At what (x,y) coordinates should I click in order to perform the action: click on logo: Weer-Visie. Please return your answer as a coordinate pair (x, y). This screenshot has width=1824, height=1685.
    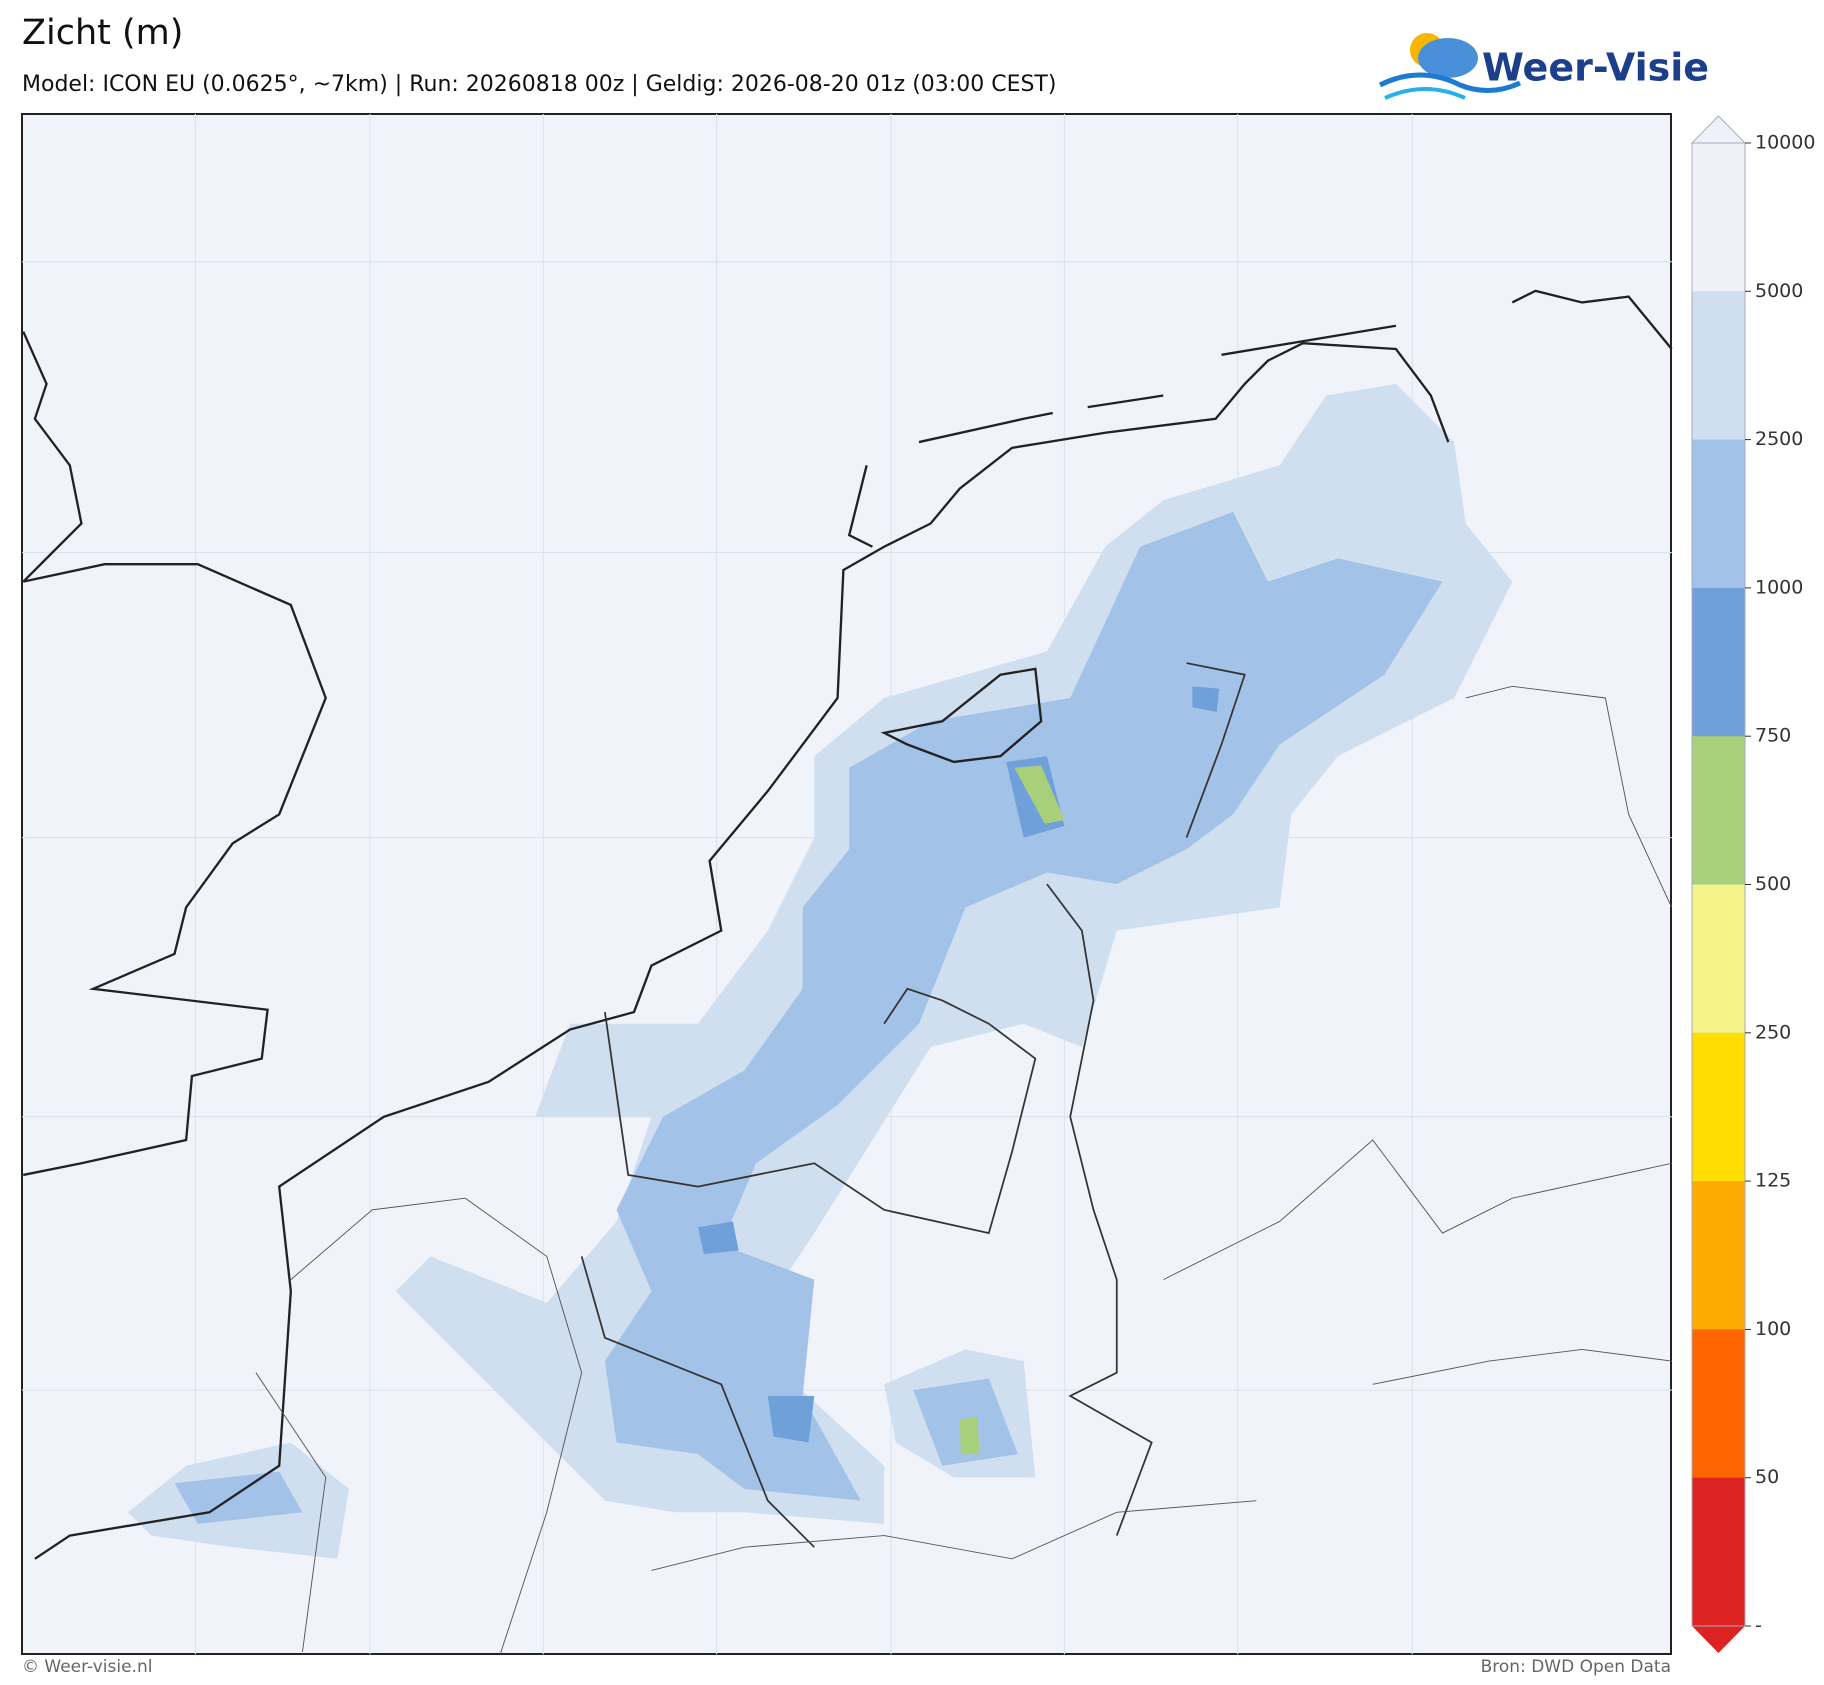
    Looking at the image, I should click on (1543, 66).